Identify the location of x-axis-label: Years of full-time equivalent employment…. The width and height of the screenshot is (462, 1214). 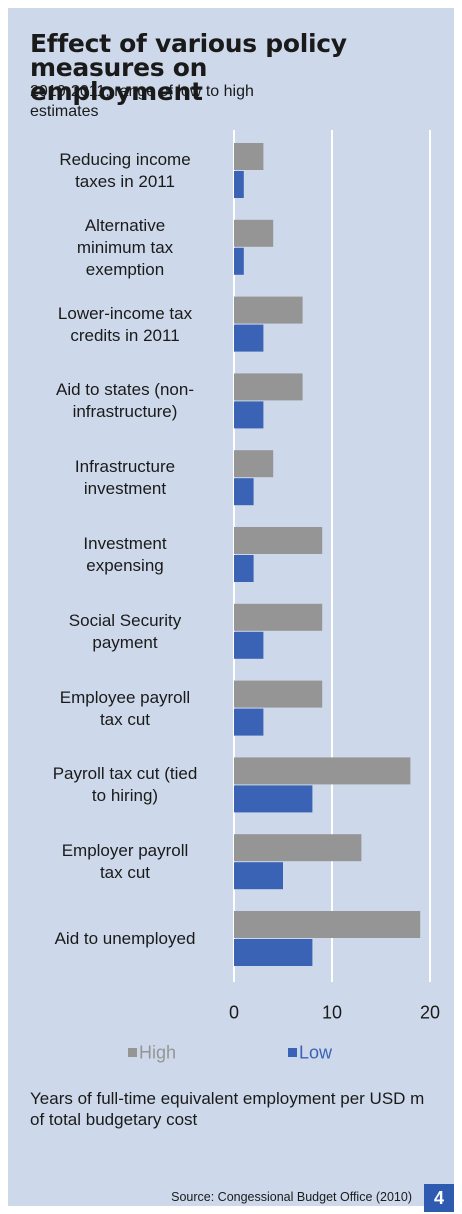
(227, 1109).